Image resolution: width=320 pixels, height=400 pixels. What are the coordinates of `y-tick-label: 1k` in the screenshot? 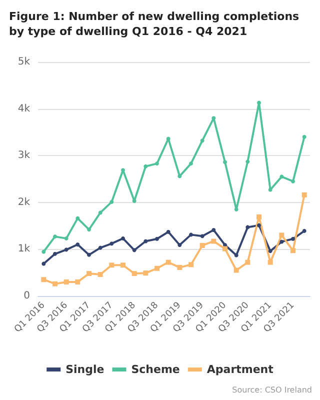 It's located at (24, 249).